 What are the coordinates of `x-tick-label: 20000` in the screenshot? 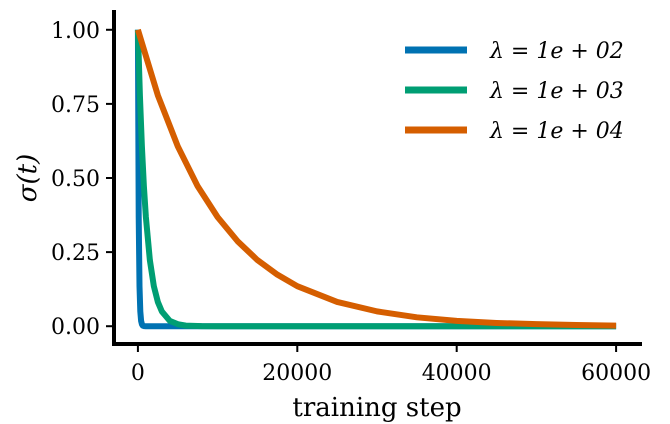 It's located at (297, 373).